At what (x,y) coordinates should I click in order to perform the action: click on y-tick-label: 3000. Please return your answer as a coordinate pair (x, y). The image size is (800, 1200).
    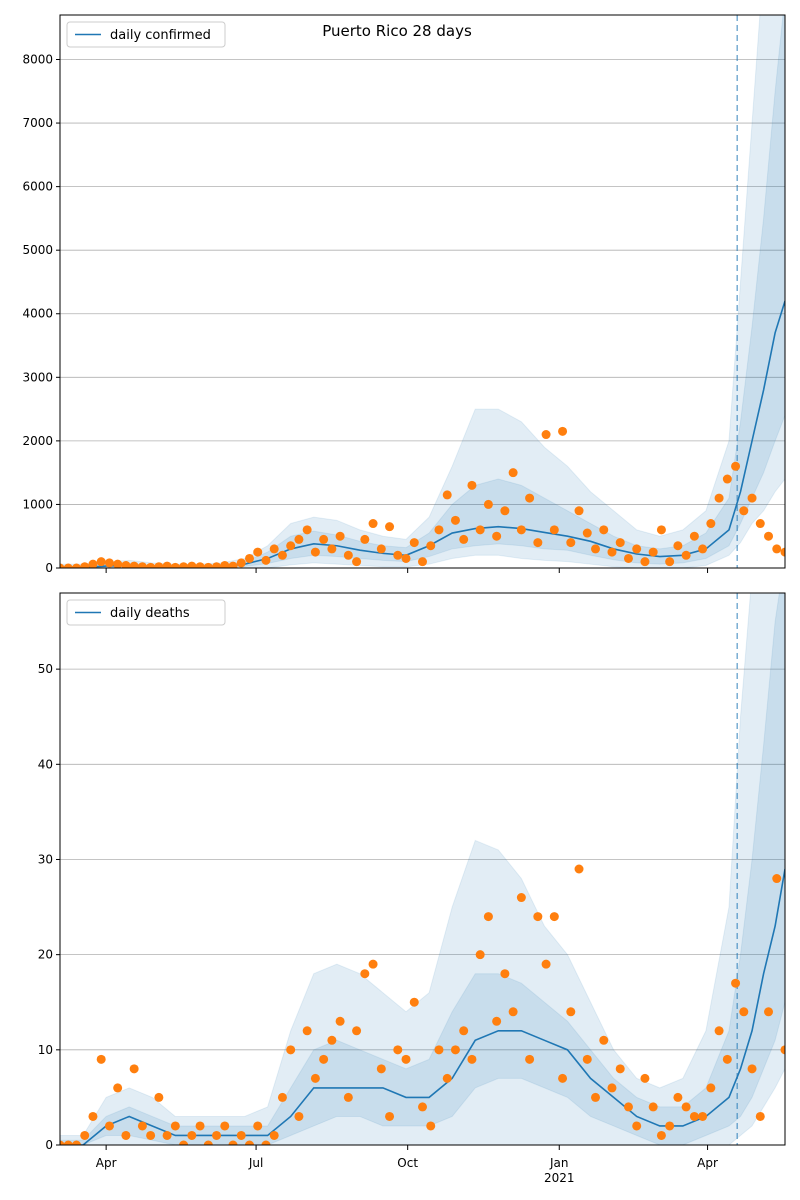
    Looking at the image, I should click on (37, 377).